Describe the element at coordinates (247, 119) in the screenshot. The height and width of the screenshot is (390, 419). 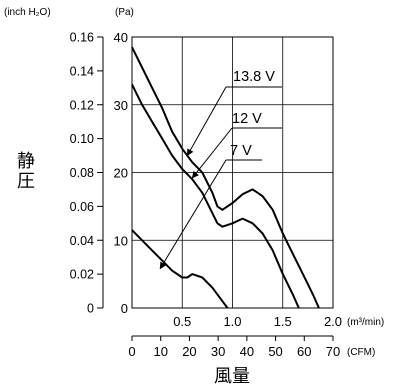
I see `series-label: 12 V` at that location.